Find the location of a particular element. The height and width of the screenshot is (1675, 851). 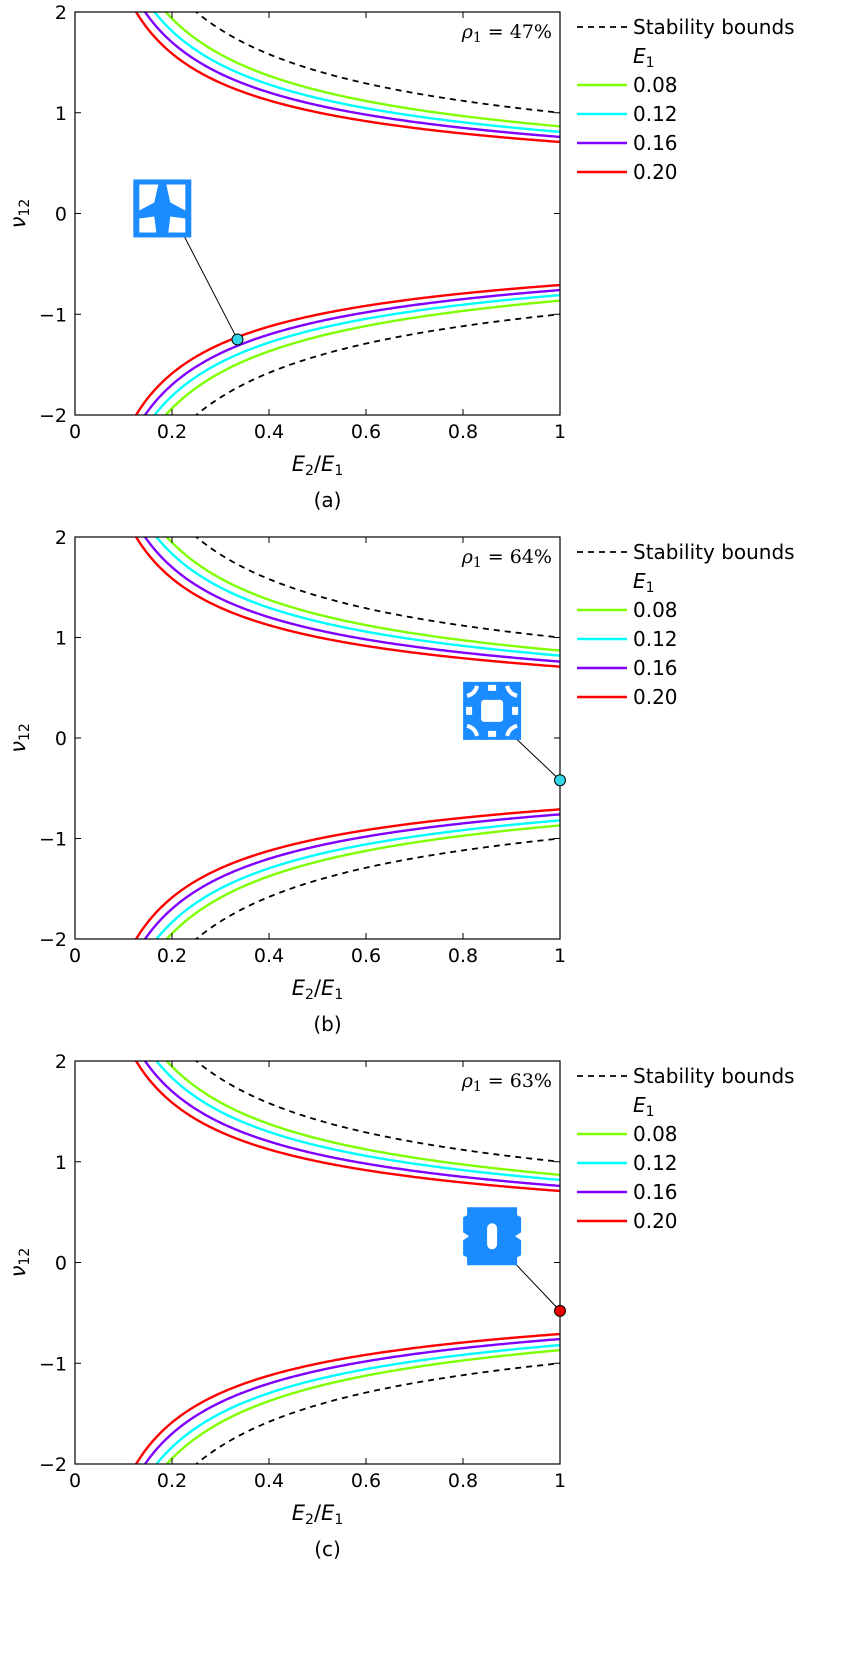

legend-title-symbol: E is located at coordinates (639, 56).